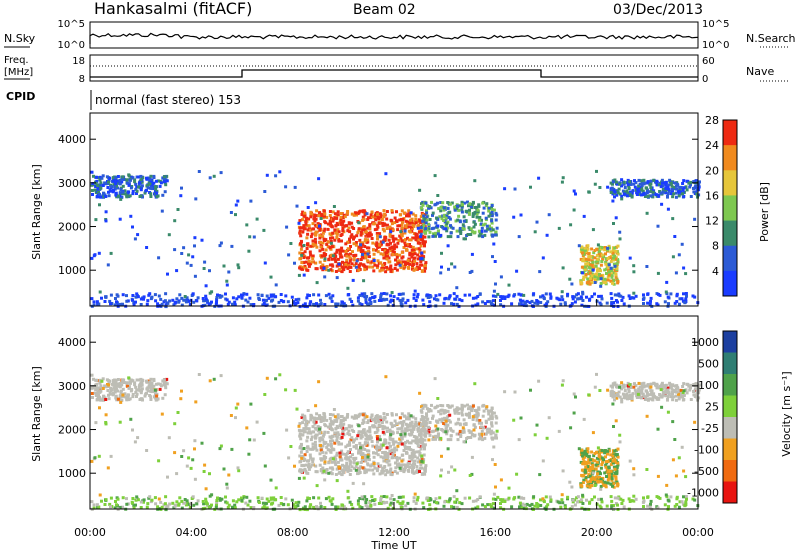 The height and width of the screenshot is (554, 800). What do you see at coordinates (394, 73) in the screenshot?
I see `freq-trace` at bounding box center [394, 73].